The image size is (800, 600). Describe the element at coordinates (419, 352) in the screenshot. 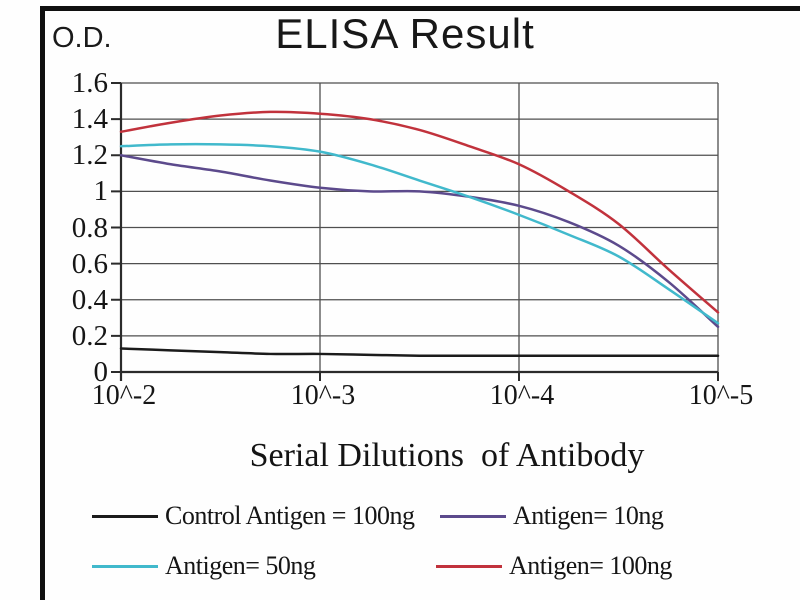

I see `series-line-control-antigen-100ng` at that location.